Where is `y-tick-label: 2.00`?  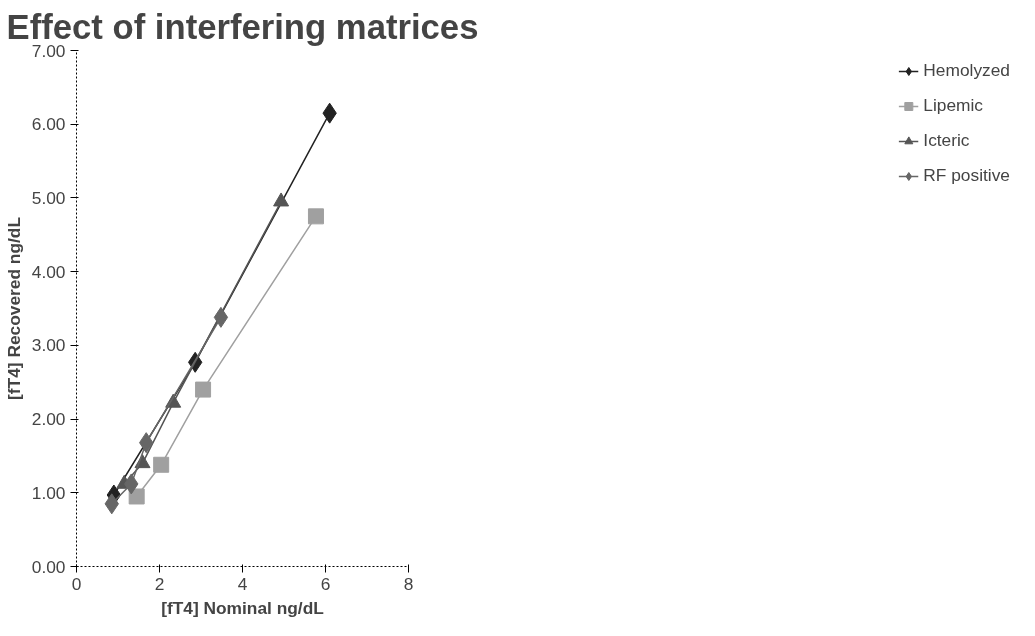
y-tick-label: 2.00 is located at coordinates (48, 419).